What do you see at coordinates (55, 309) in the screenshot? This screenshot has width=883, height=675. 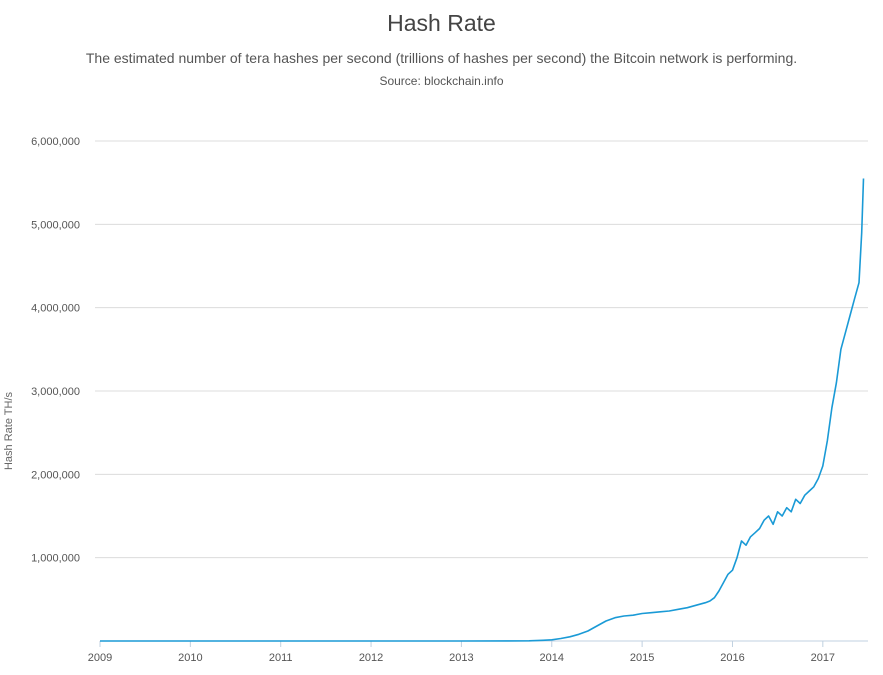 I see `y-tick-label: 4,000,000` at bounding box center [55, 309].